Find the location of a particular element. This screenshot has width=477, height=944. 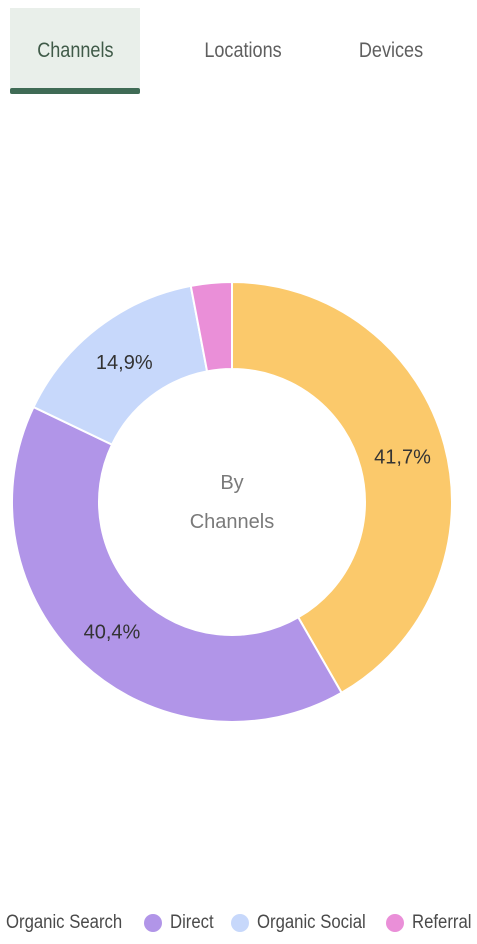

tab-locations-label: Locations is located at coordinates (243, 50).